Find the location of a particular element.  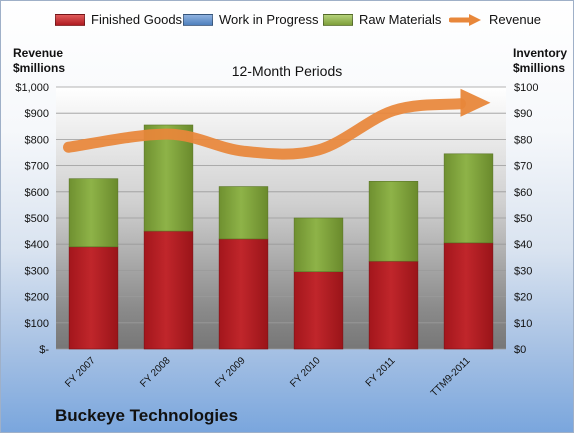

legend-item-revenue: Revenue is located at coordinates (495, 19).